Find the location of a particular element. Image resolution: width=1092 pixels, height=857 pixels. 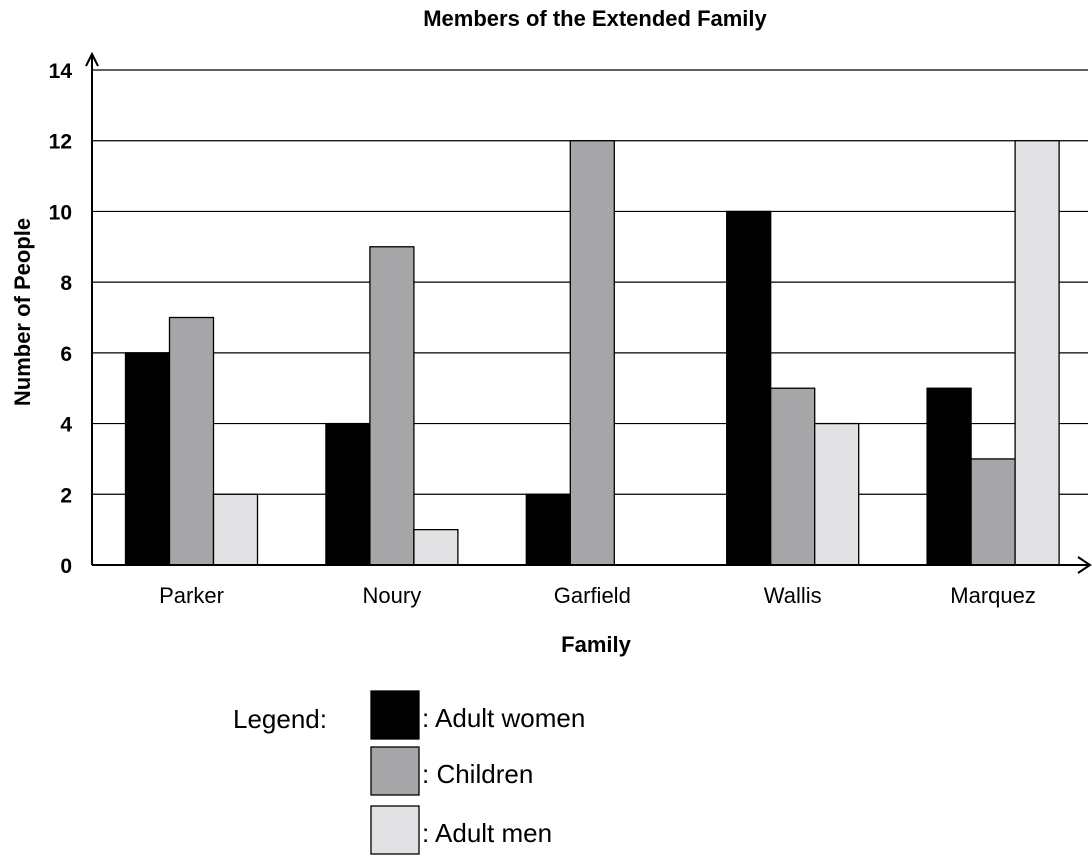

legend-swatch-children is located at coordinates (395, 771).